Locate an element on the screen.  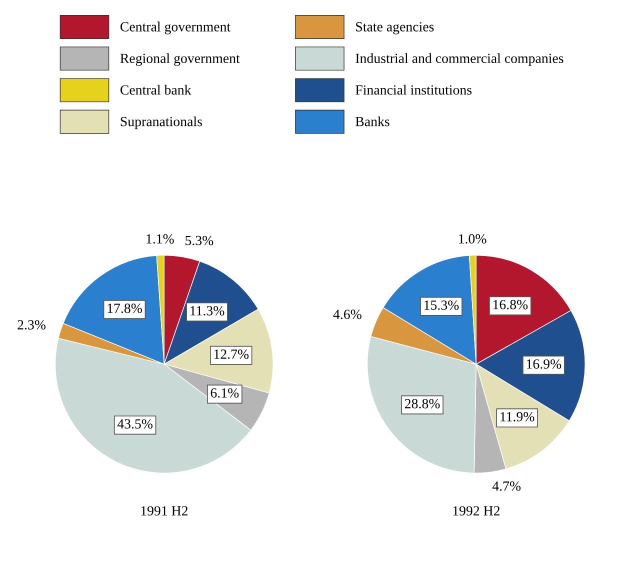
legend-label: Central government is located at coordinates (175, 28).